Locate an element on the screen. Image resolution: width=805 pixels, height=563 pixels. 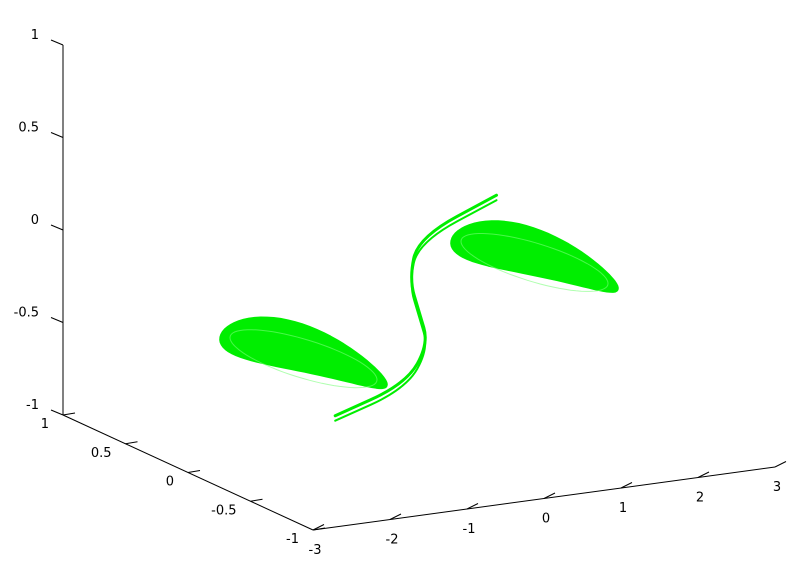
x-tick-label: 2 is located at coordinates (700, 498).